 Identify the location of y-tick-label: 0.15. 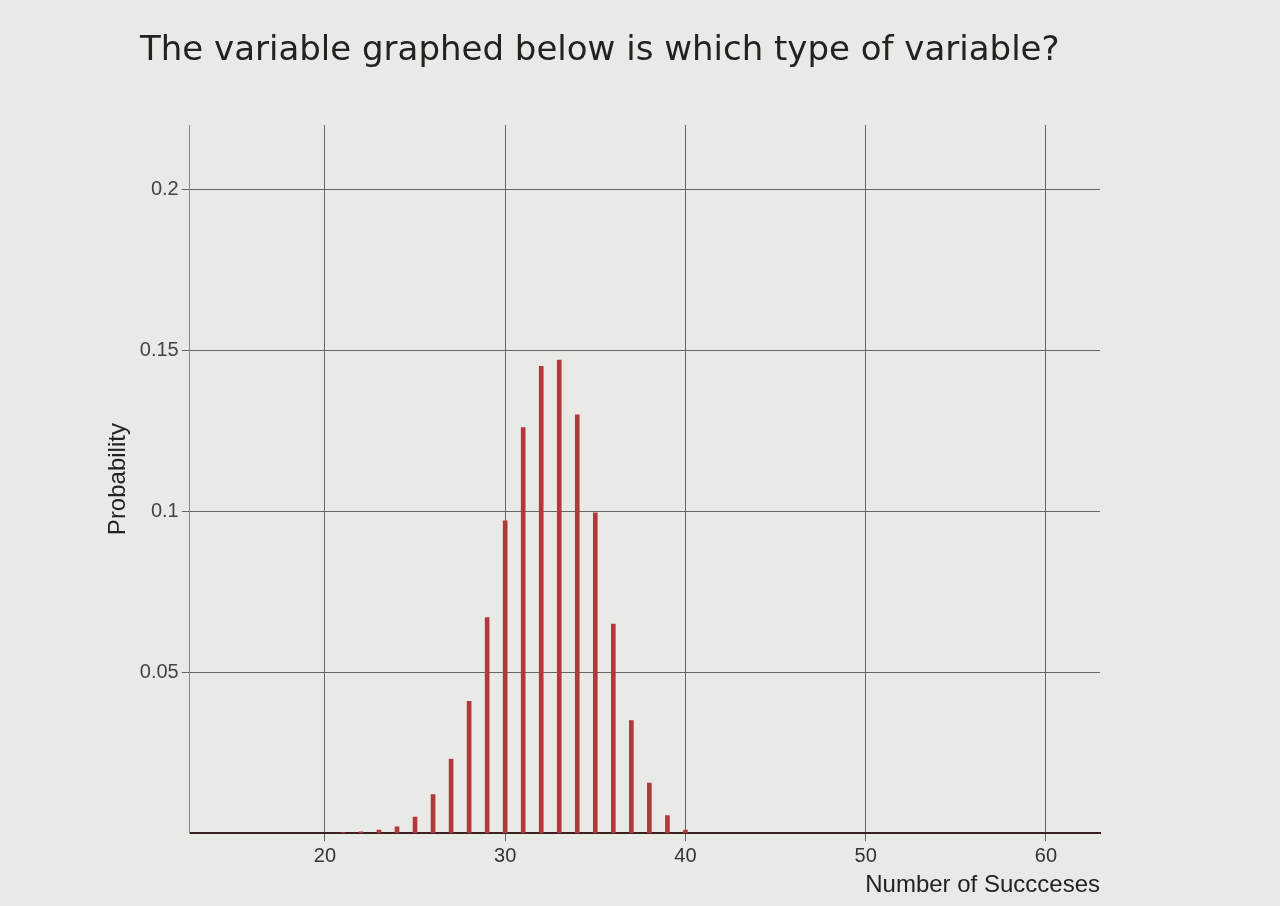
(159, 348).